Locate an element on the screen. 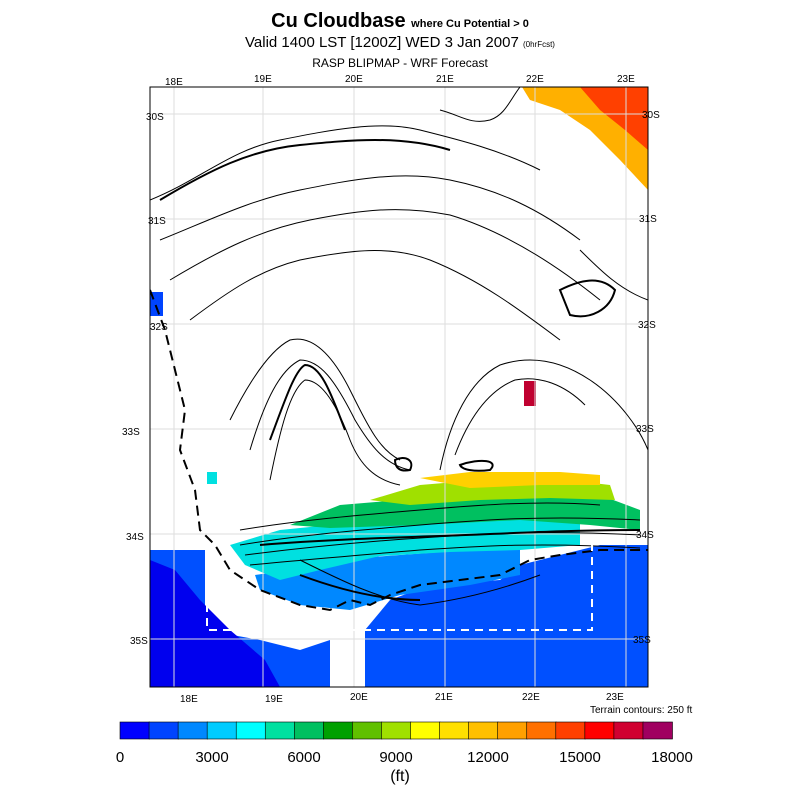  cloudbase-band-cyan is located at coordinates (405, 545).